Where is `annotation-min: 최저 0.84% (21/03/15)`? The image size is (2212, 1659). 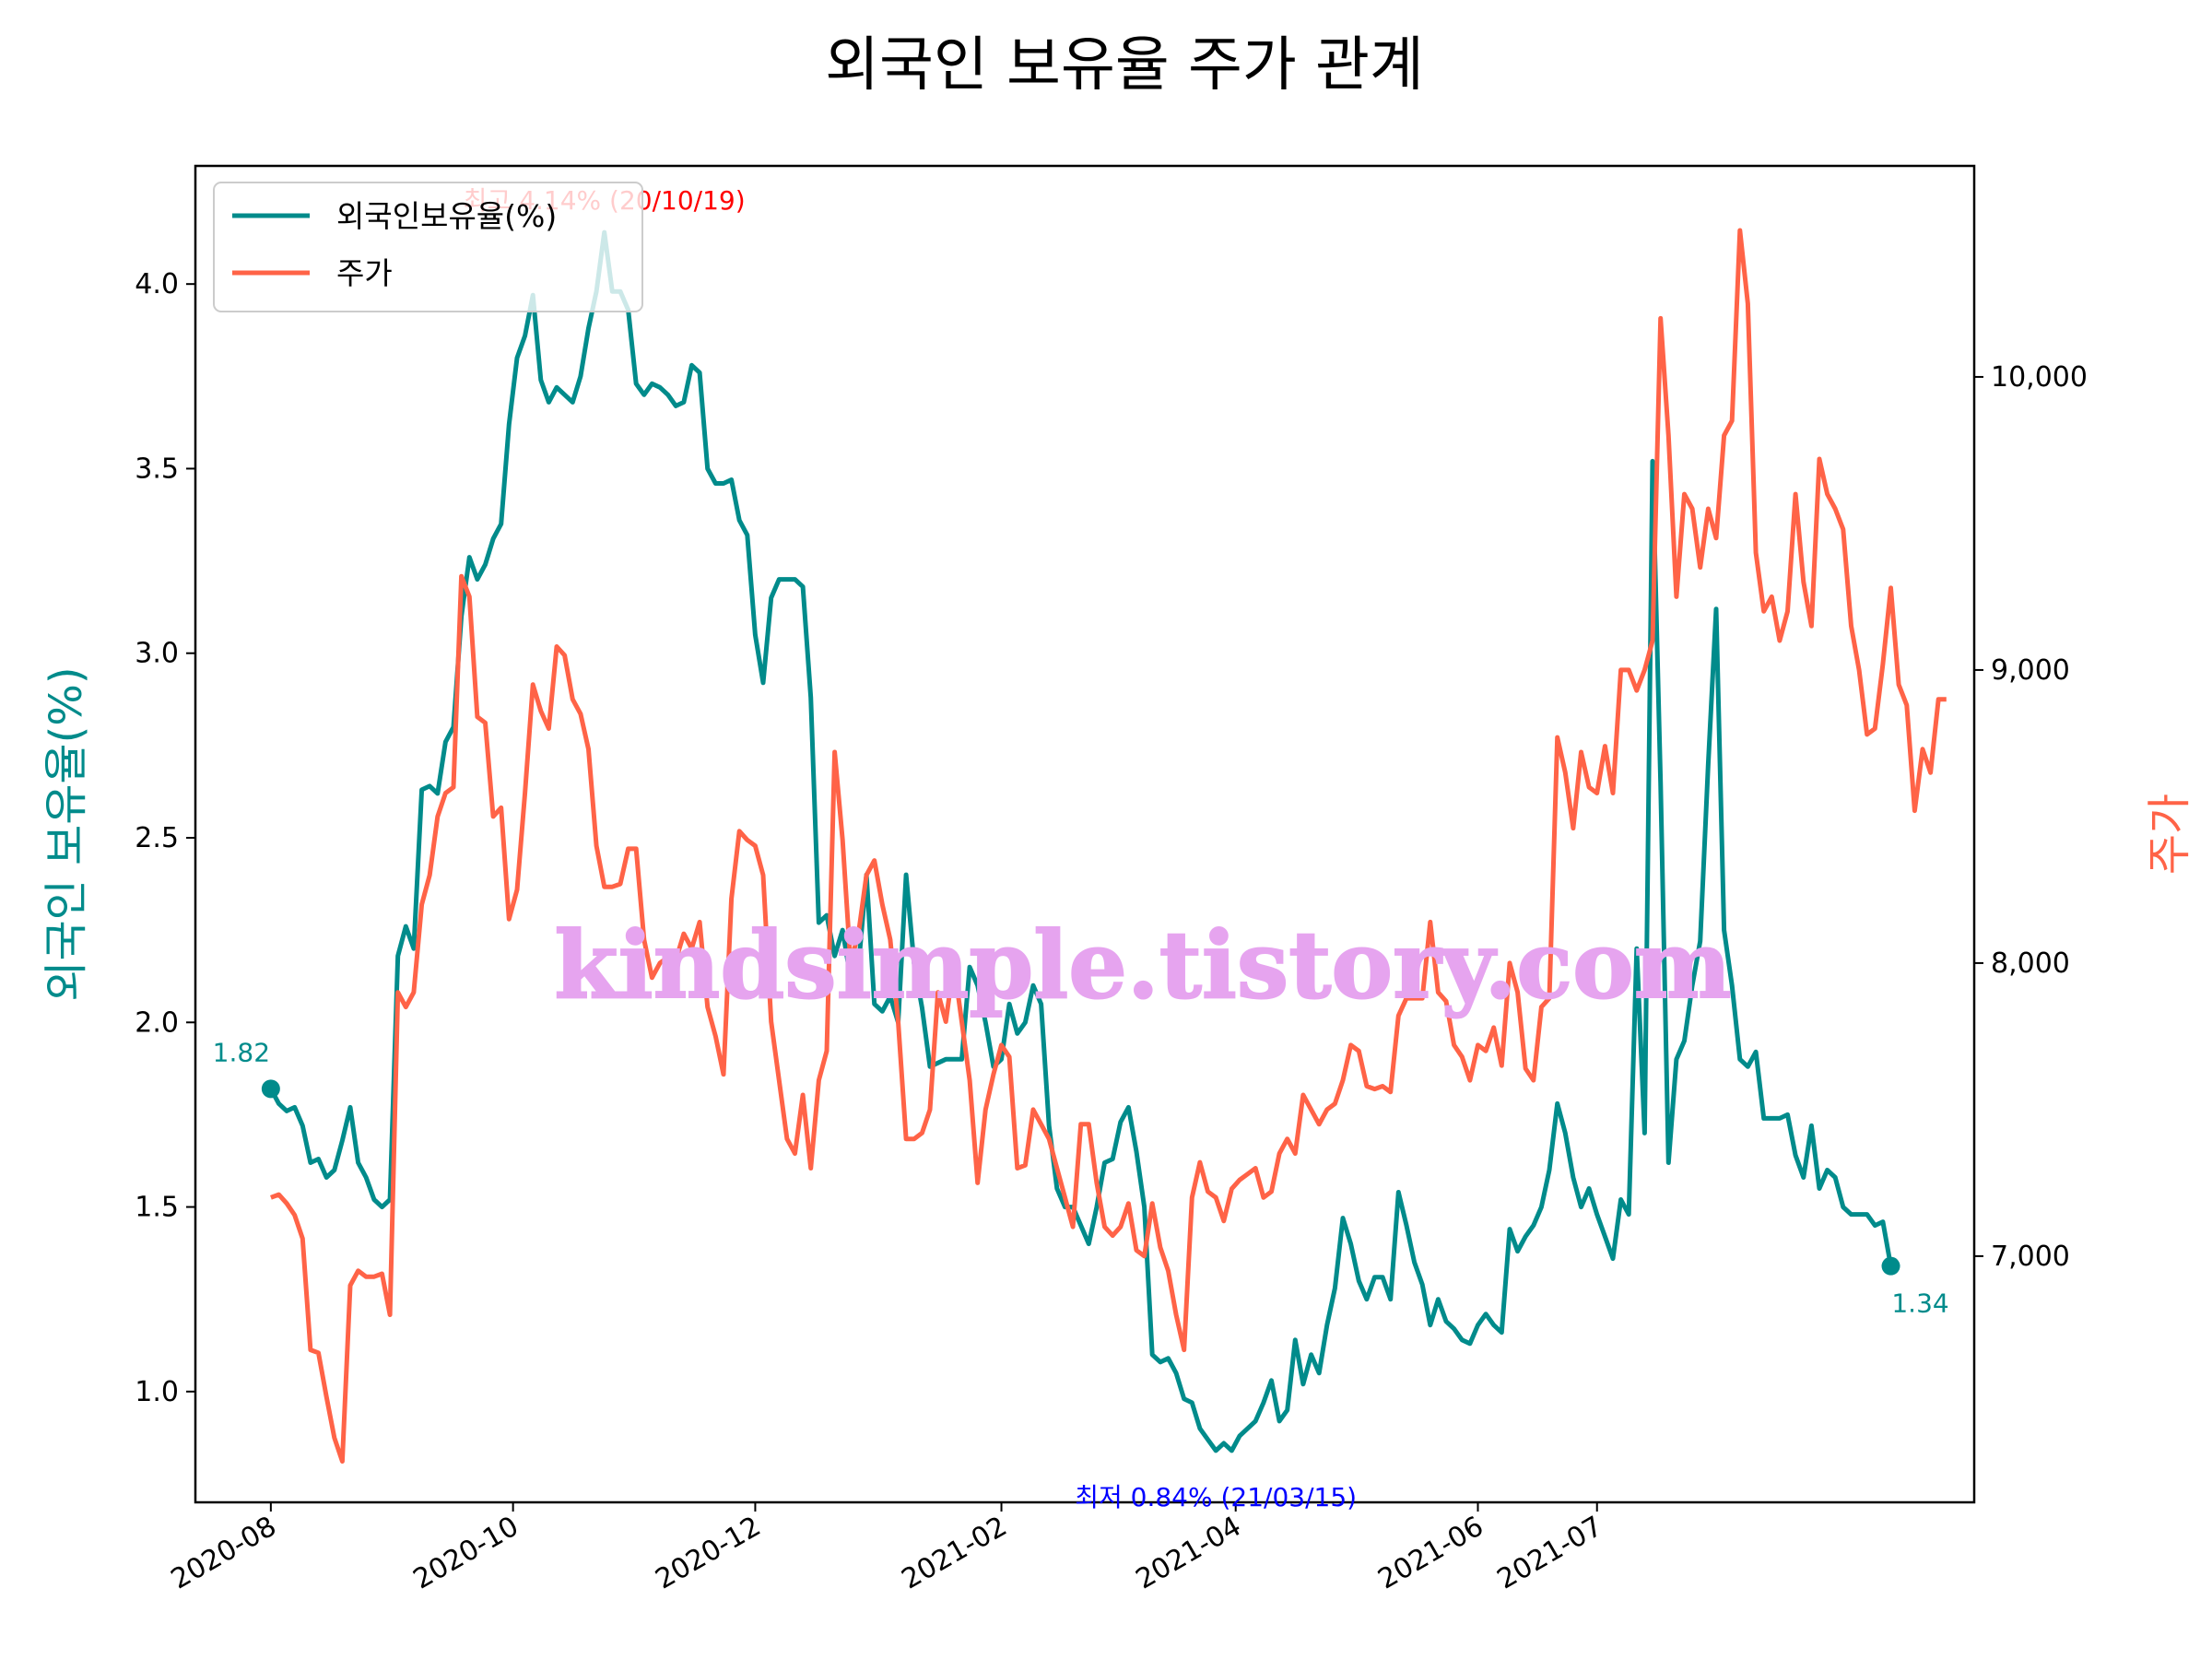 annotation-min: 최저 0.84% (21/03/15) is located at coordinates (1216, 1497).